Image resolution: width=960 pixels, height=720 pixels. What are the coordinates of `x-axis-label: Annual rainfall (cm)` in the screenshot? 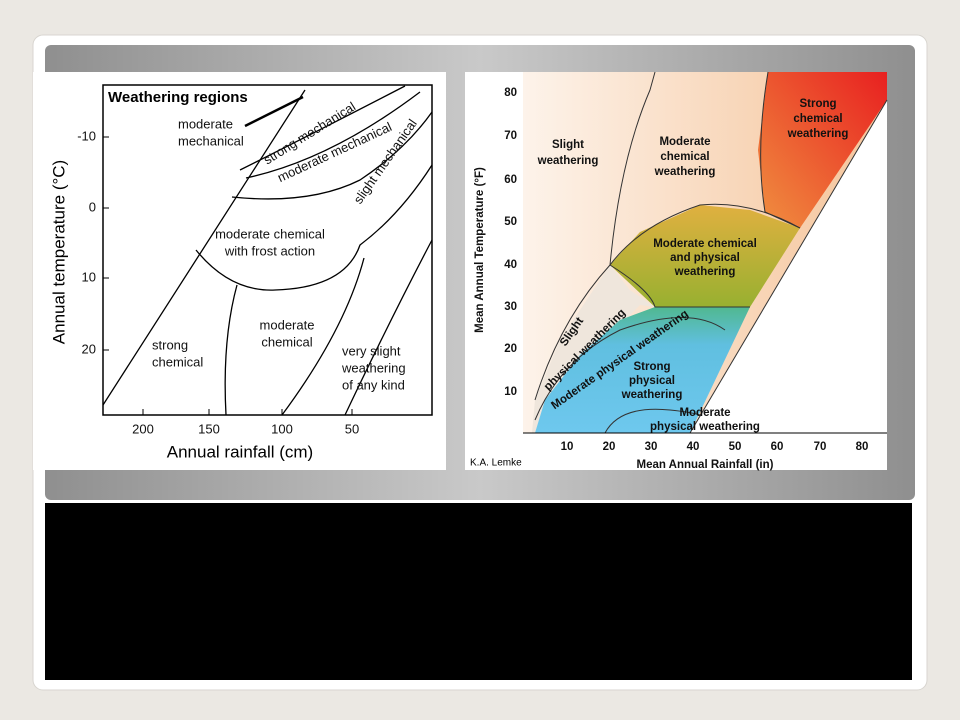 It's located at (240, 451).